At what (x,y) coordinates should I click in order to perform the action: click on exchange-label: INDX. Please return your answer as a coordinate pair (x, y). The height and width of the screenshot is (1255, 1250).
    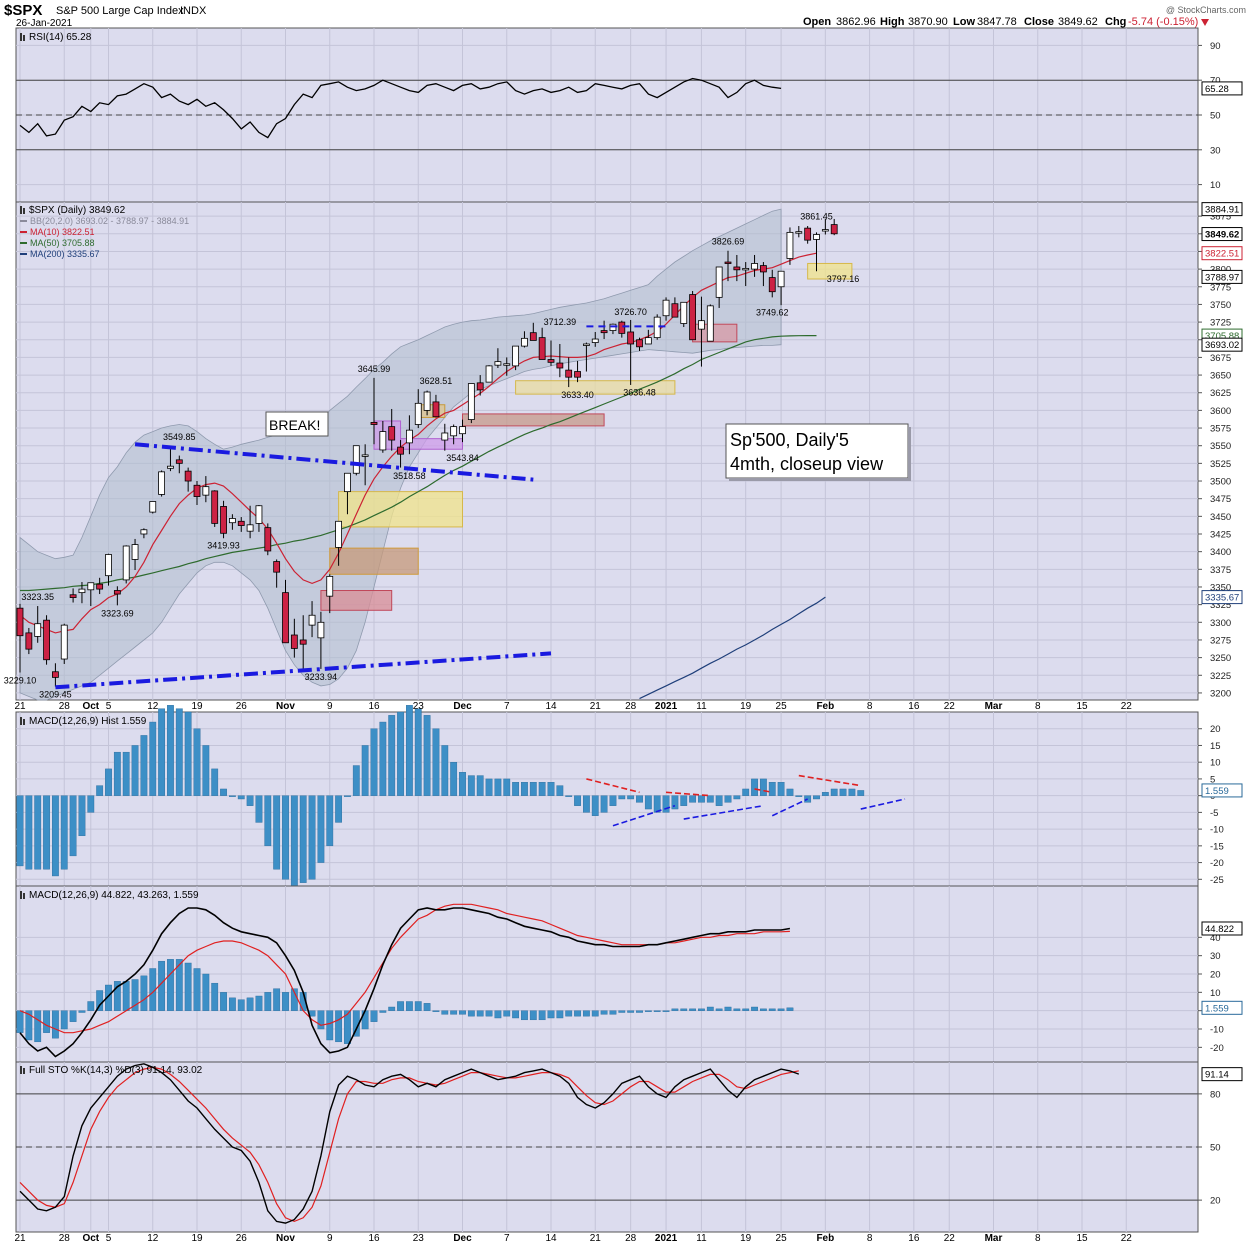
    Looking at the image, I should click on (193, 11).